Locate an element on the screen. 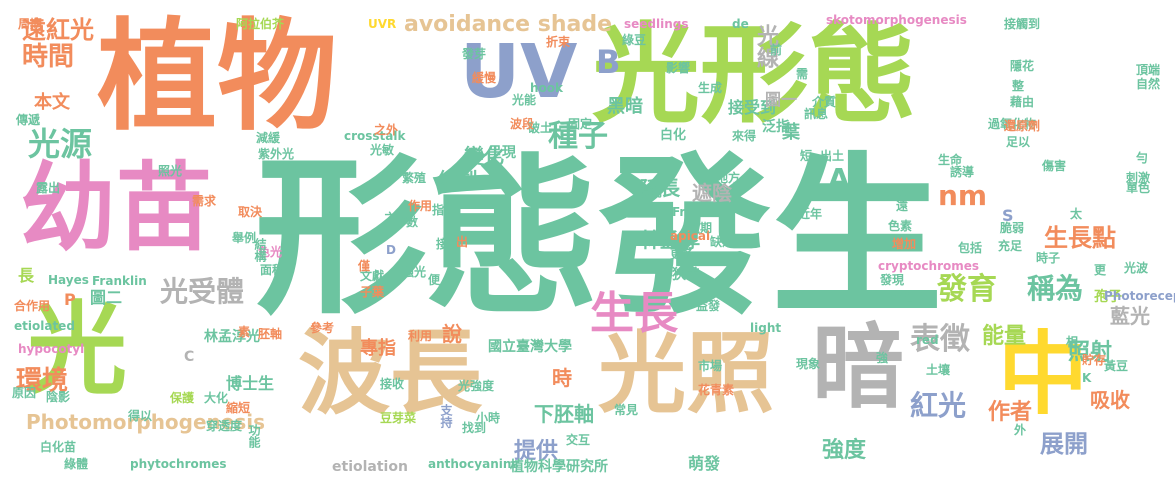 This screenshot has height=482, width=1175. word-cloud-word: 發芽 is located at coordinates (474, 54).